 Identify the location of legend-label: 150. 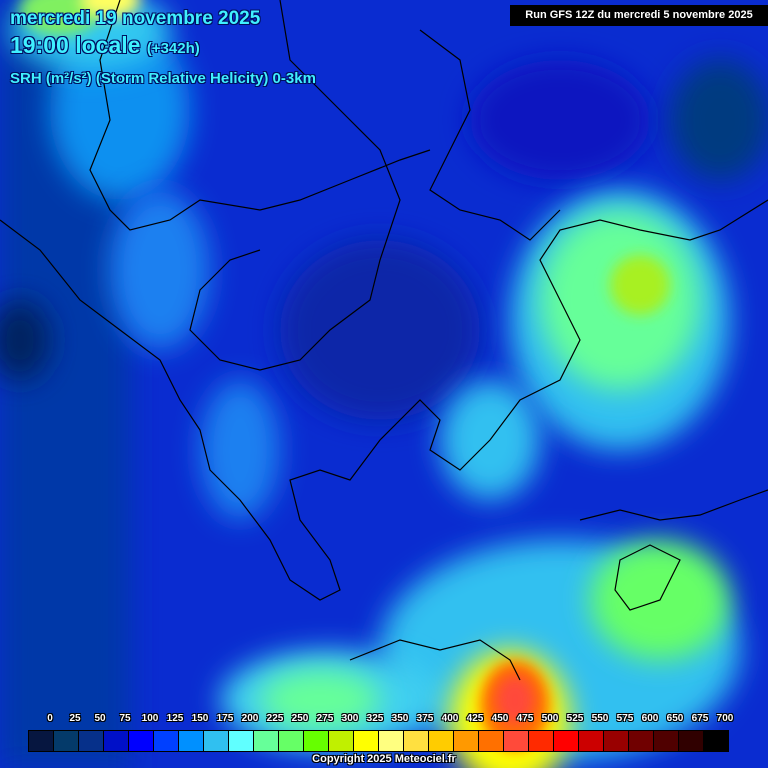
(200, 718).